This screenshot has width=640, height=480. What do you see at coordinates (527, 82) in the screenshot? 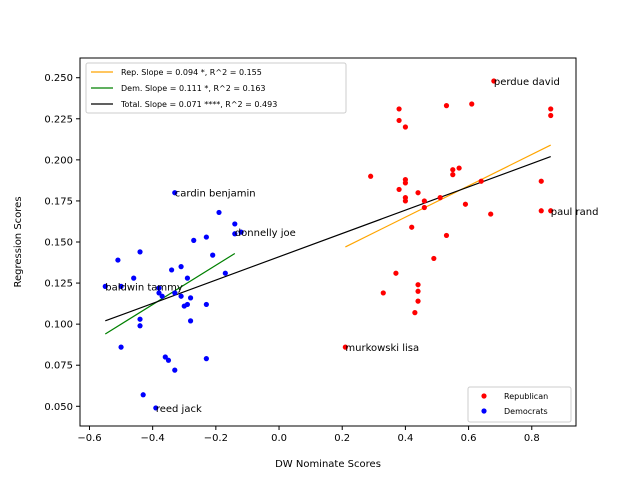
I see `point-annotation: perdue david` at bounding box center [527, 82].